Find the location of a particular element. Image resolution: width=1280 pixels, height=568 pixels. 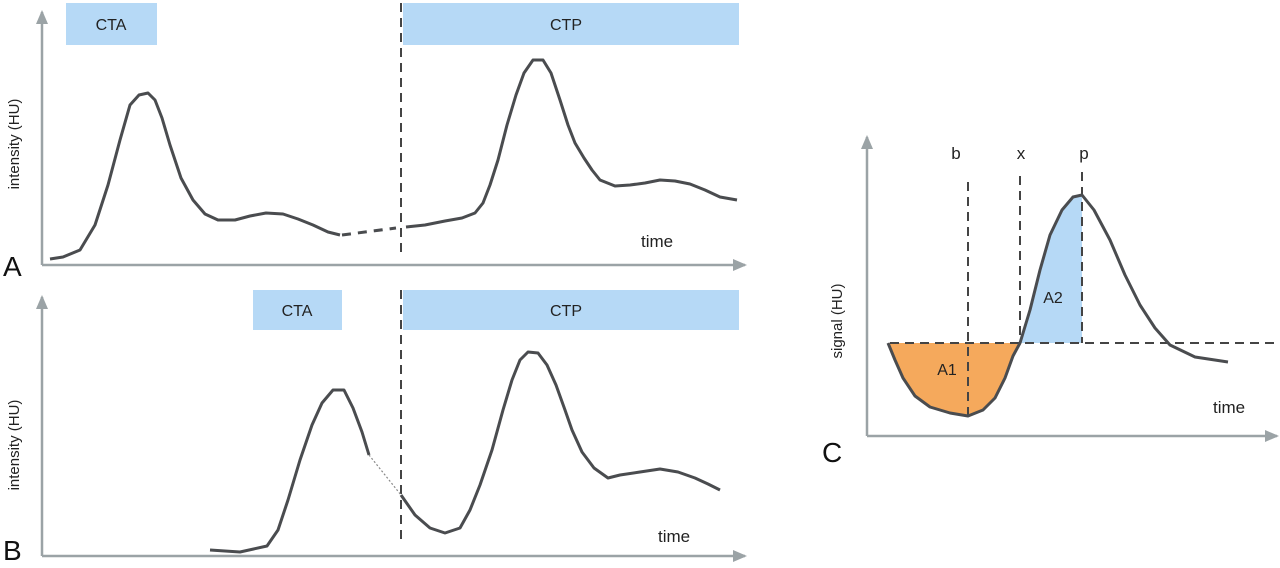

panel-b-cta-box is located at coordinates (297, 310).